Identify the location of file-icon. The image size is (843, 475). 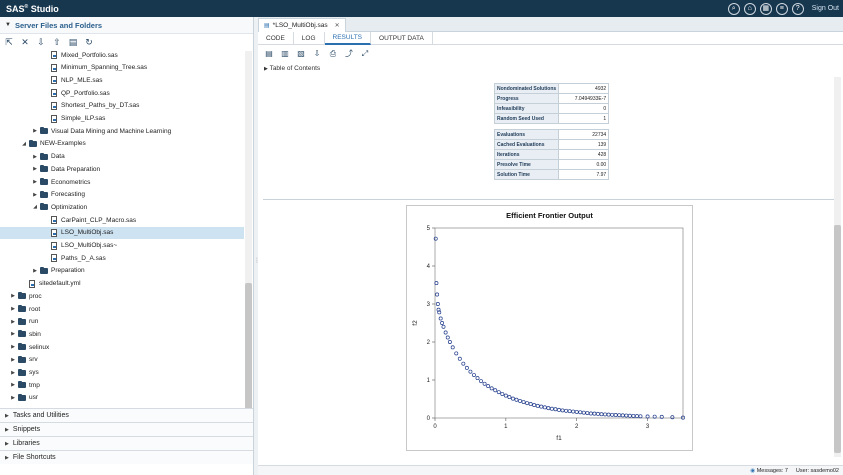
(54, 55).